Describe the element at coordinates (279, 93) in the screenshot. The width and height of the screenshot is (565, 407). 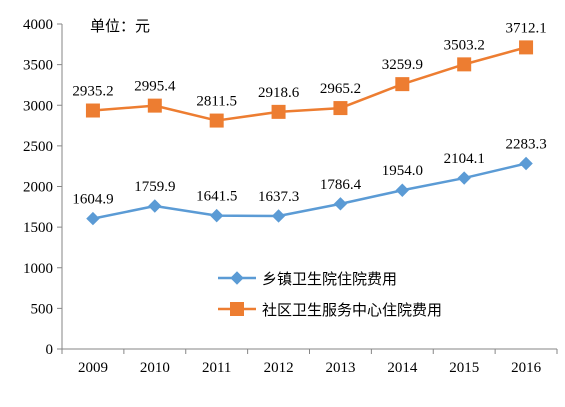
I see `data-label: 2918.6` at that location.